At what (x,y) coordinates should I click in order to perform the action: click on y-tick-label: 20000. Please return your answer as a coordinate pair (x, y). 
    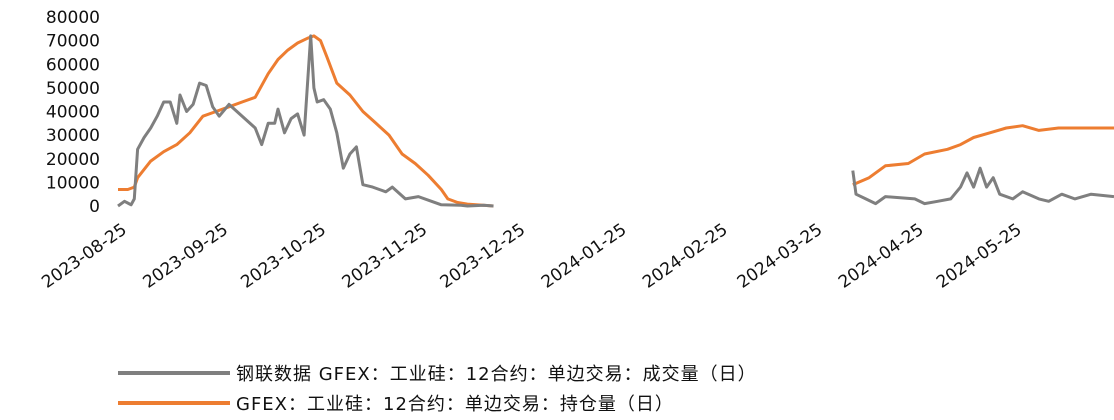
    Looking at the image, I should click on (73, 160).